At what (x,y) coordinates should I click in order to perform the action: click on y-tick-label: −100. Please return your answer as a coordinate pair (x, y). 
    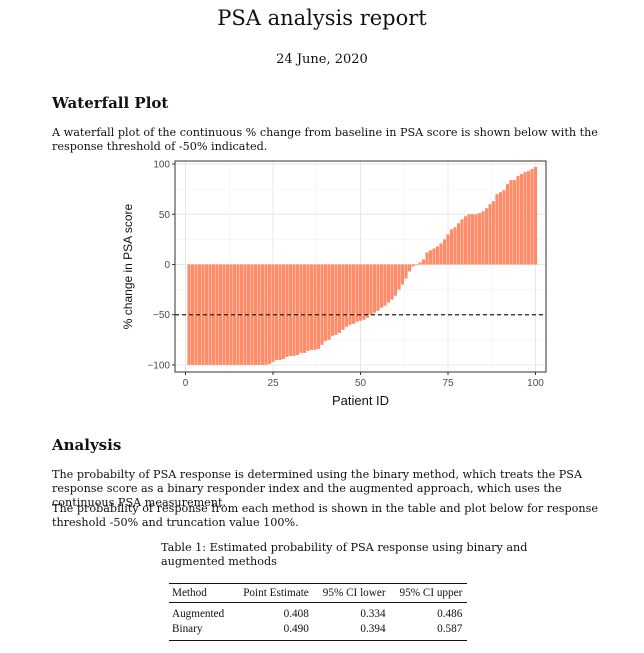
    Looking at the image, I should click on (158, 365).